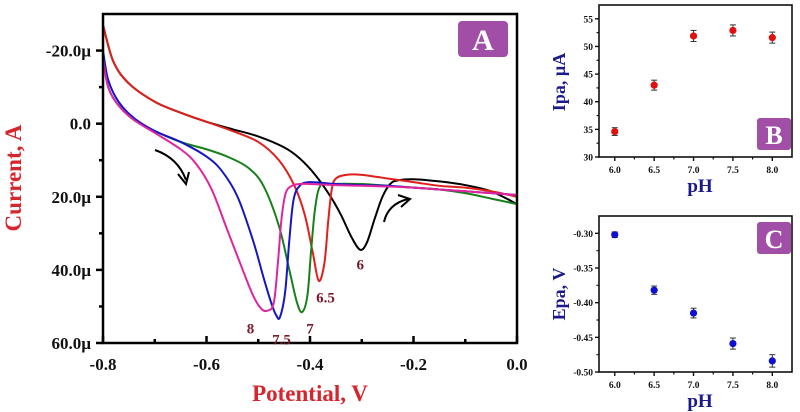  Describe the element at coordinates (103, 364) in the screenshot. I see `x-tick-label: -0.8` at that location.